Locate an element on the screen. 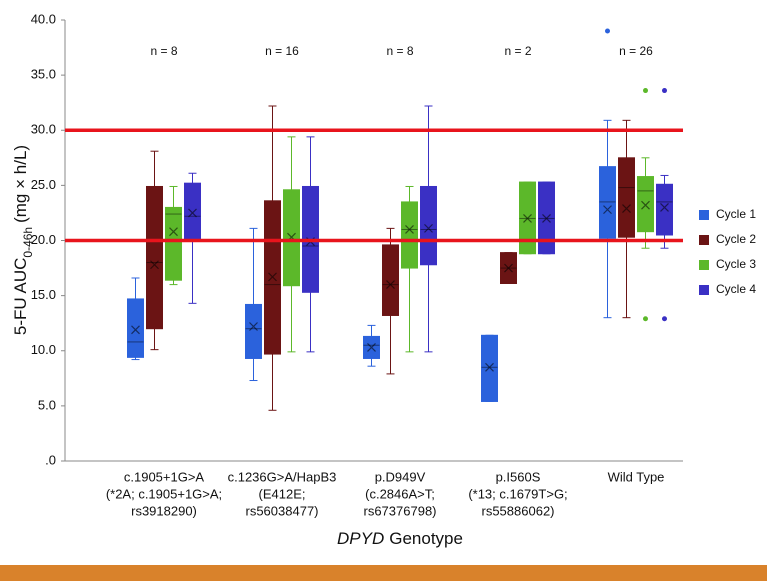  x-tick-label: Wild Type is located at coordinates (636, 476).